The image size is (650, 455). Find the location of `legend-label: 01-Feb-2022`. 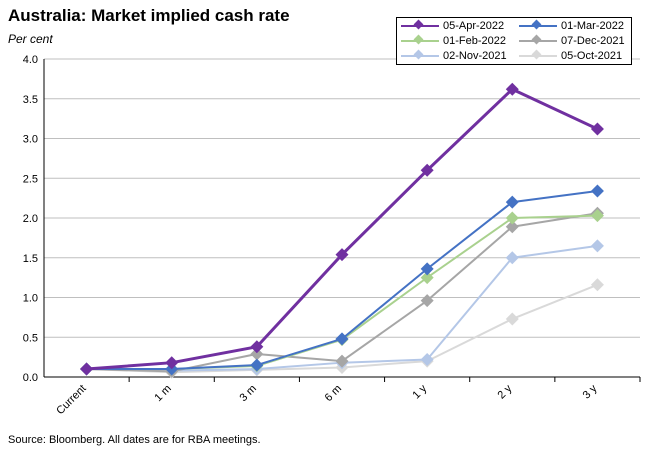

legend-label: 01-Feb-2022 is located at coordinates (474, 41).